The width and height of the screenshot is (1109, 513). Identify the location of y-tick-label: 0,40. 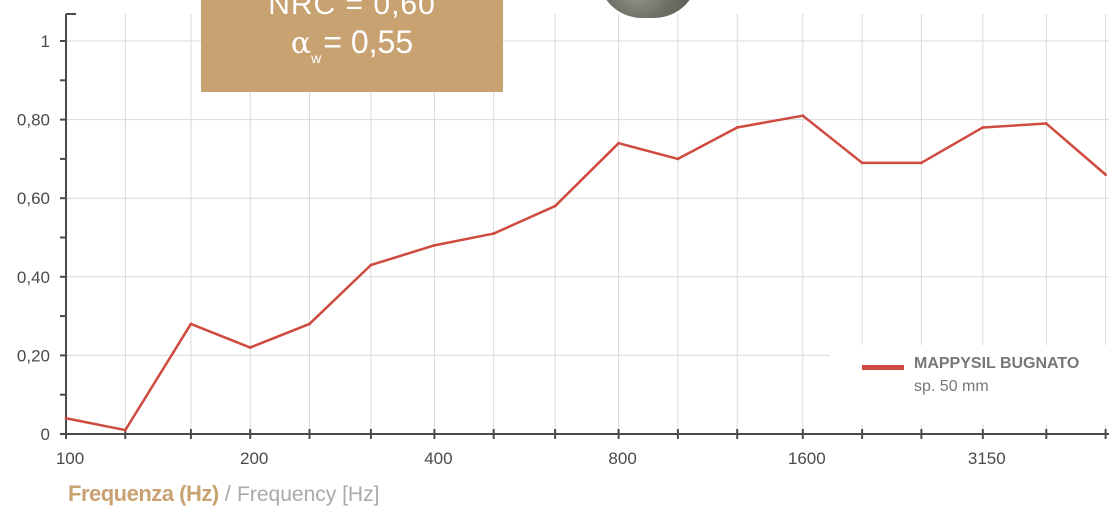
(33, 277).